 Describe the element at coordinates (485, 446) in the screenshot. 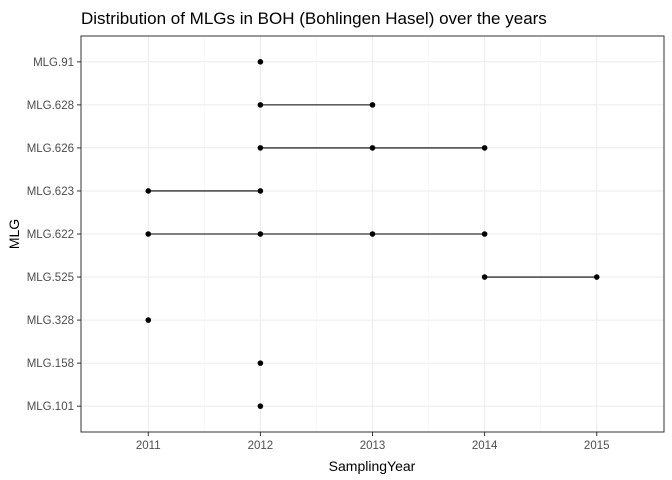

I see `x-tick-label: 2014` at that location.